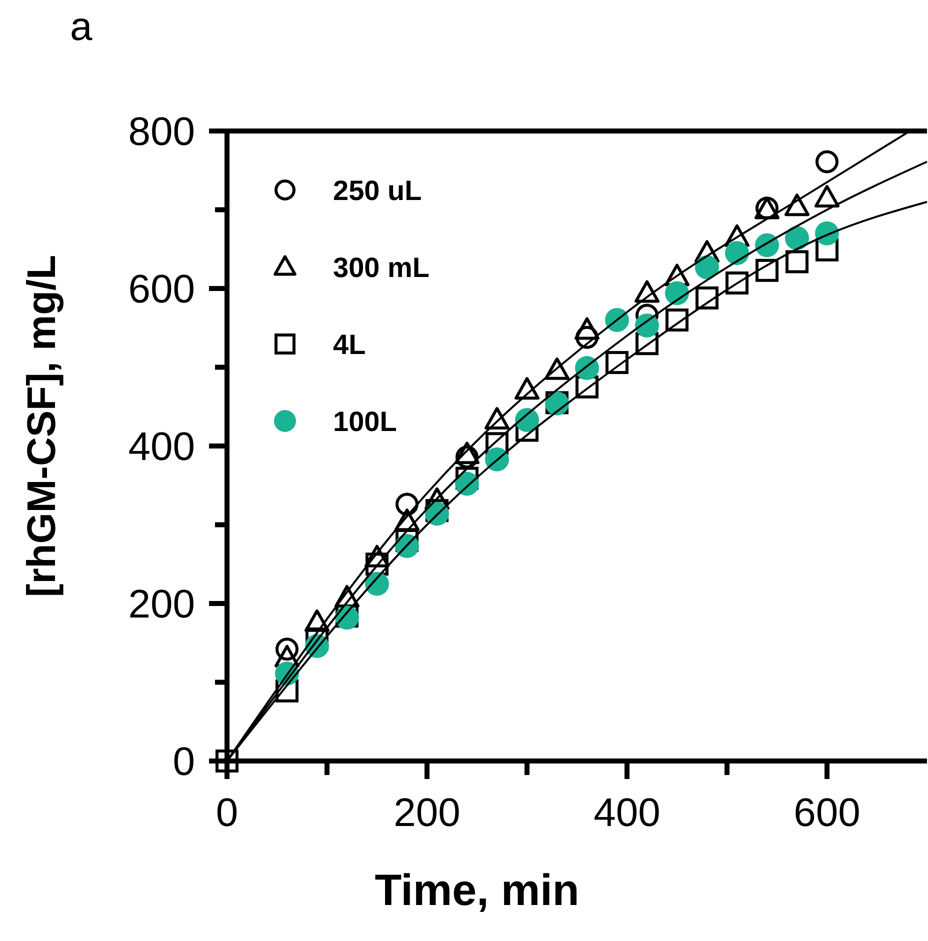 The width and height of the screenshot is (928, 941). I want to click on x-tick-label: 400, so click(627, 813).